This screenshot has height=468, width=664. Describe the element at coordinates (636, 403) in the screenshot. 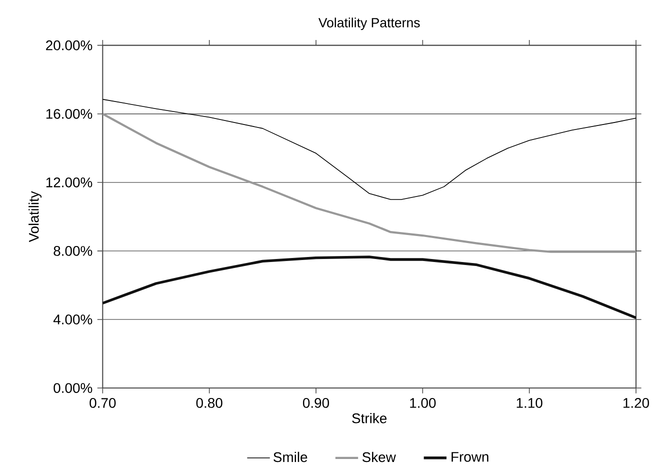

I see `x-tick-label: 1.20` at that location.